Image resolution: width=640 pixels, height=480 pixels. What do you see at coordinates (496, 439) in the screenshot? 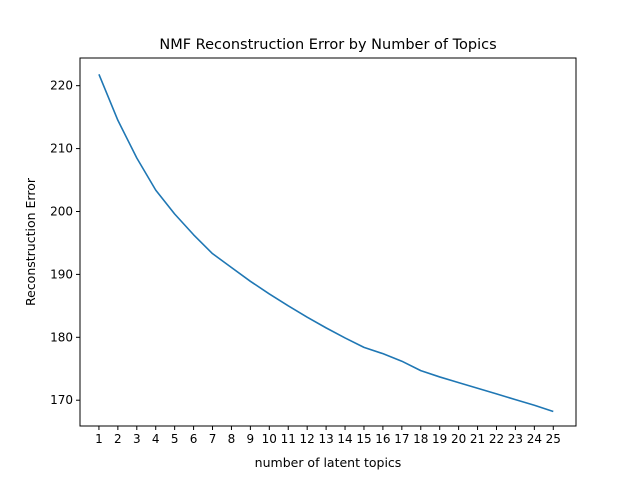
I see `x-tick-label: 22` at bounding box center [496, 439].